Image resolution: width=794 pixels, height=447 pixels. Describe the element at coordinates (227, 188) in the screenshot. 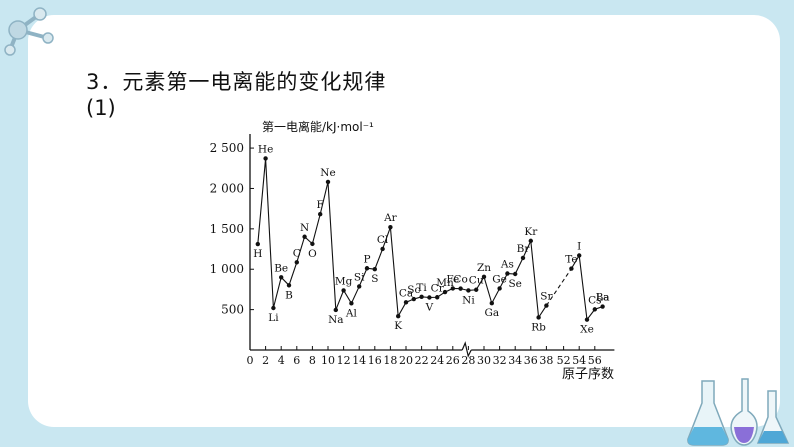

I see `y-tick-label: 2 000` at that location.